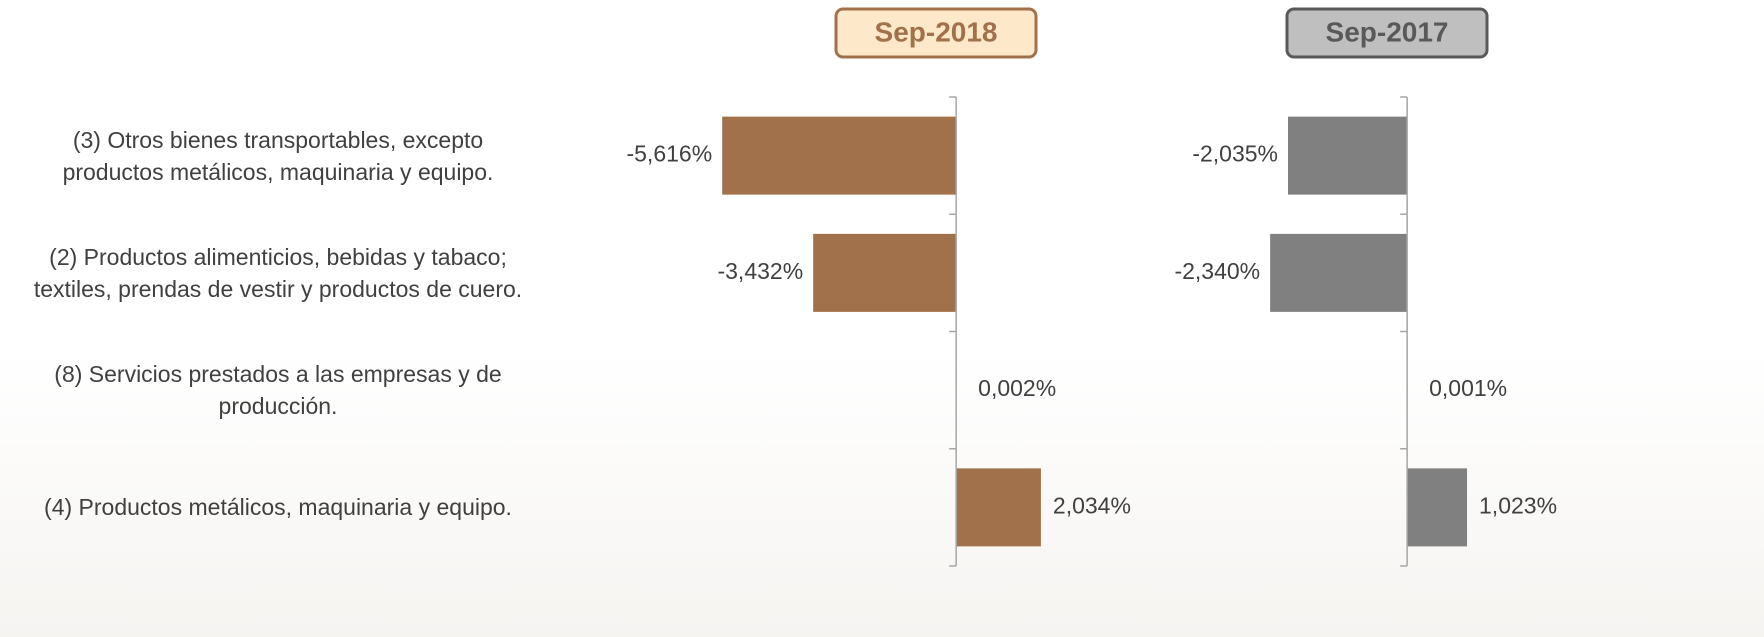 The width and height of the screenshot is (1764, 637). Describe the element at coordinates (1092, 505) in the screenshot. I see `value-label: 2,034%` at that location.